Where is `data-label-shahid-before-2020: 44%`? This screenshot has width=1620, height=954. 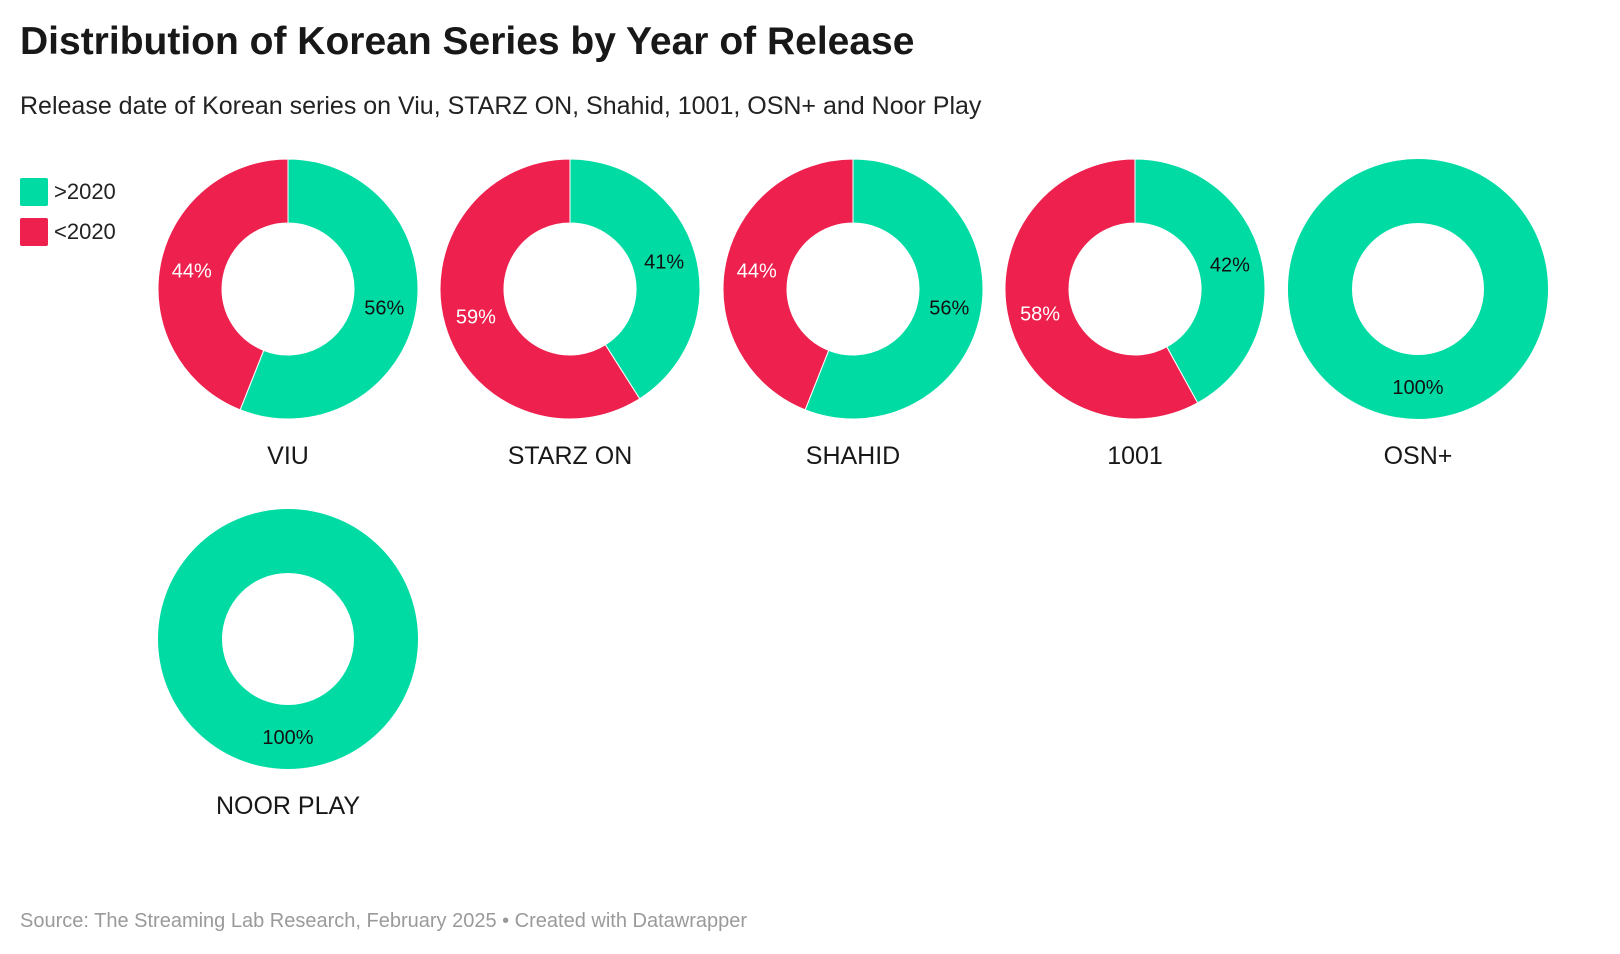
data-label-shahid-before-2020: 44% is located at coordinates (757, 272).